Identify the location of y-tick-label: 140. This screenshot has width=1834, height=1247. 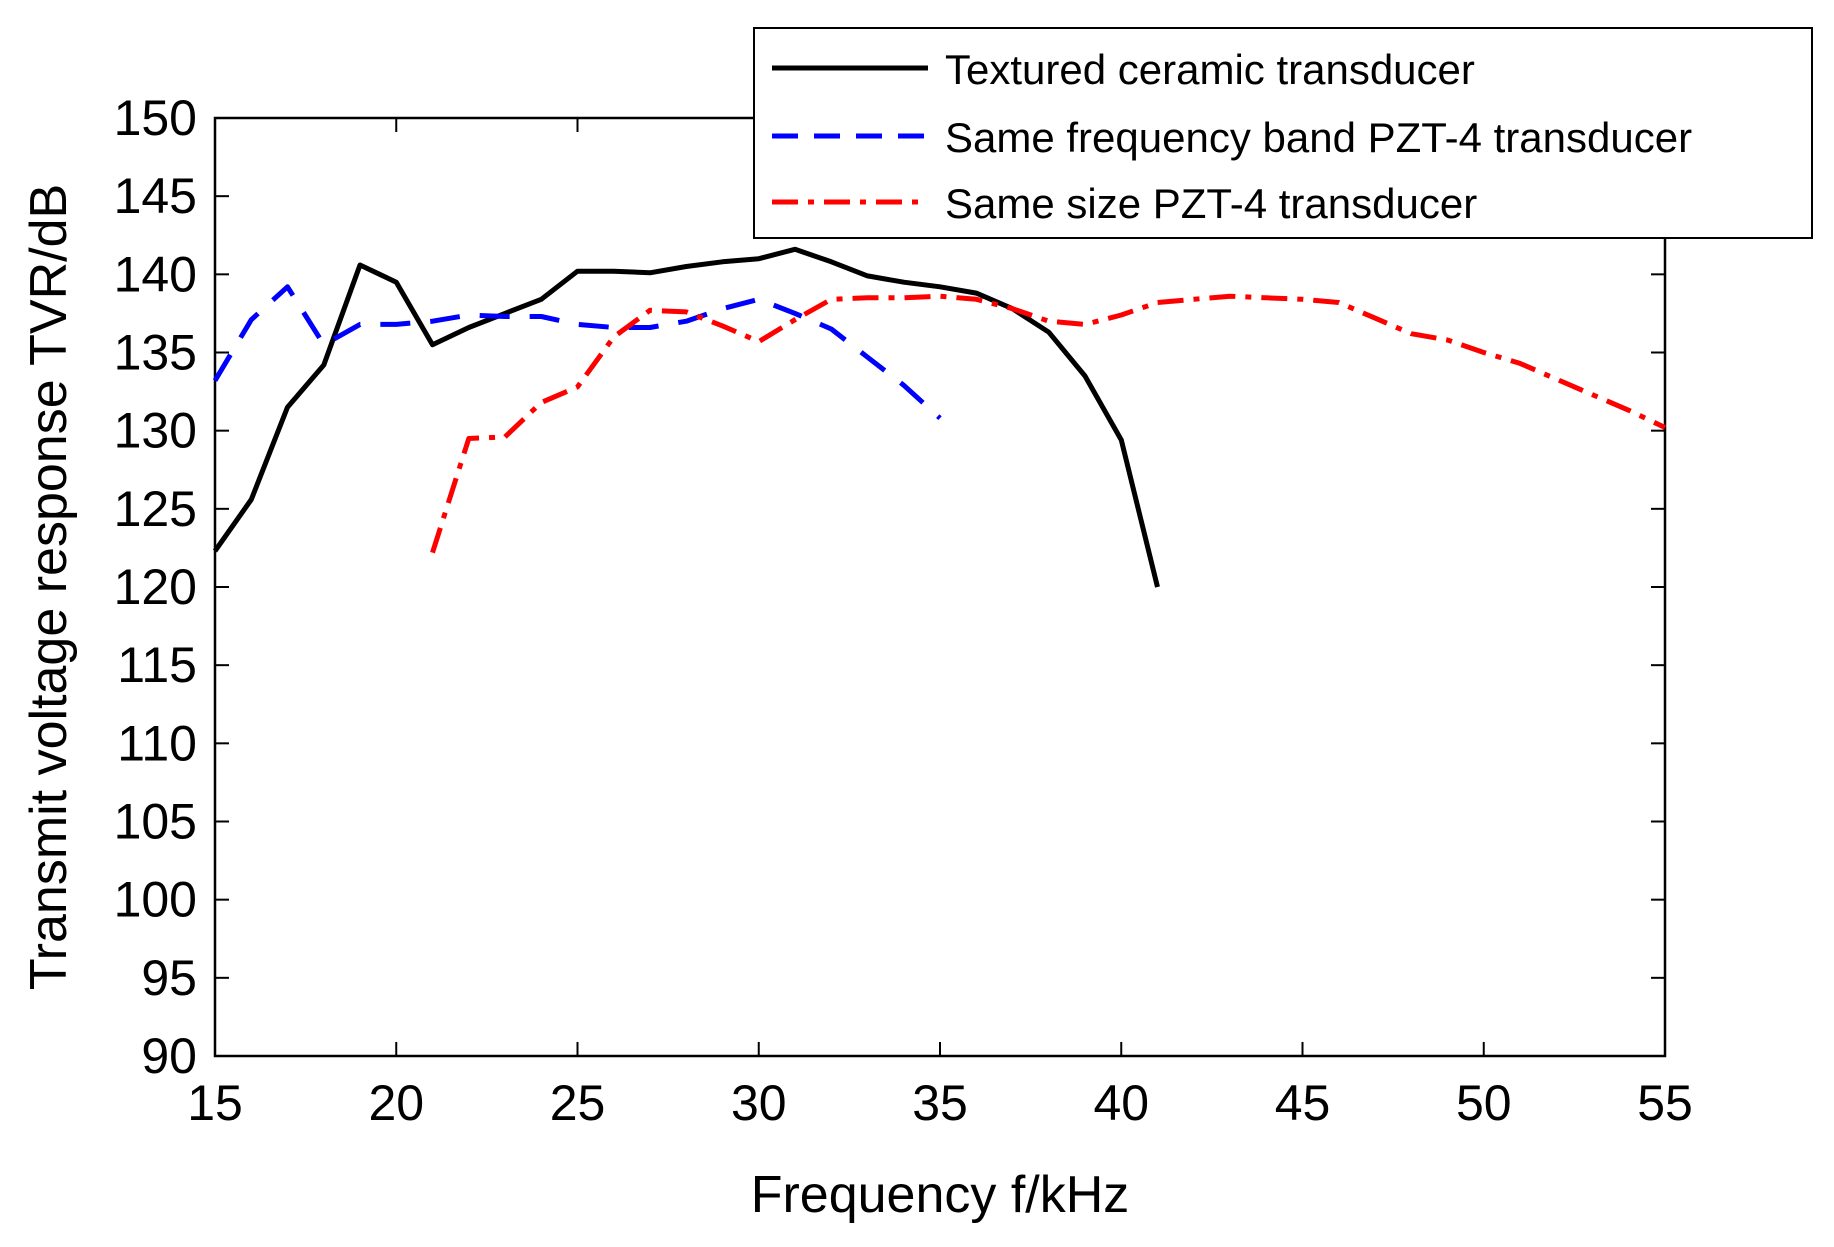
(155, 274).